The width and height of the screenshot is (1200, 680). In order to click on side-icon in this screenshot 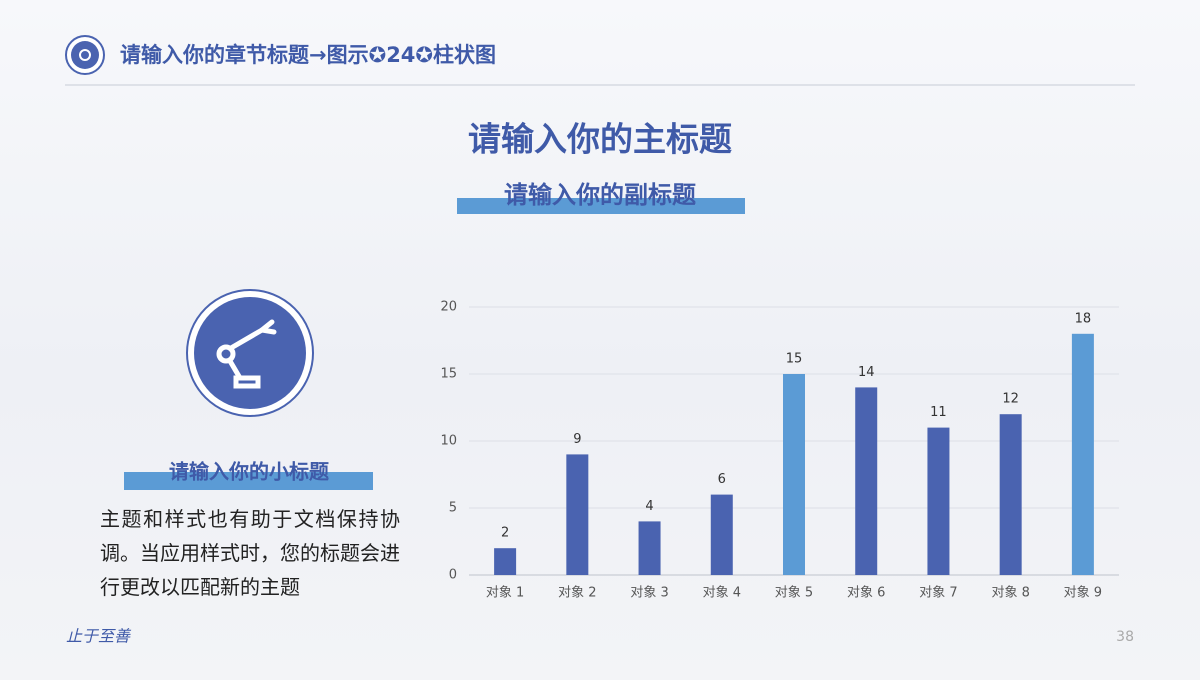, I will do `click(250, 353)`.